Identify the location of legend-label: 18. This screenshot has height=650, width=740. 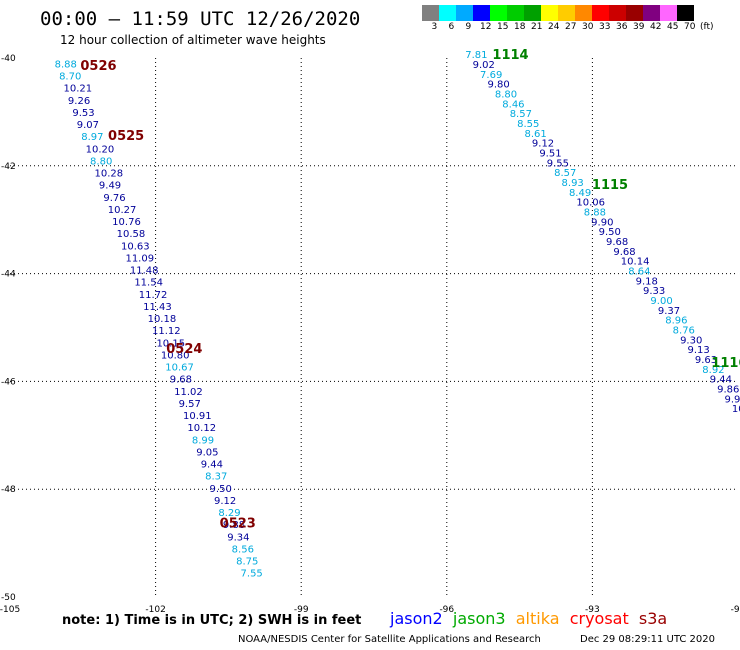
(520, 27).